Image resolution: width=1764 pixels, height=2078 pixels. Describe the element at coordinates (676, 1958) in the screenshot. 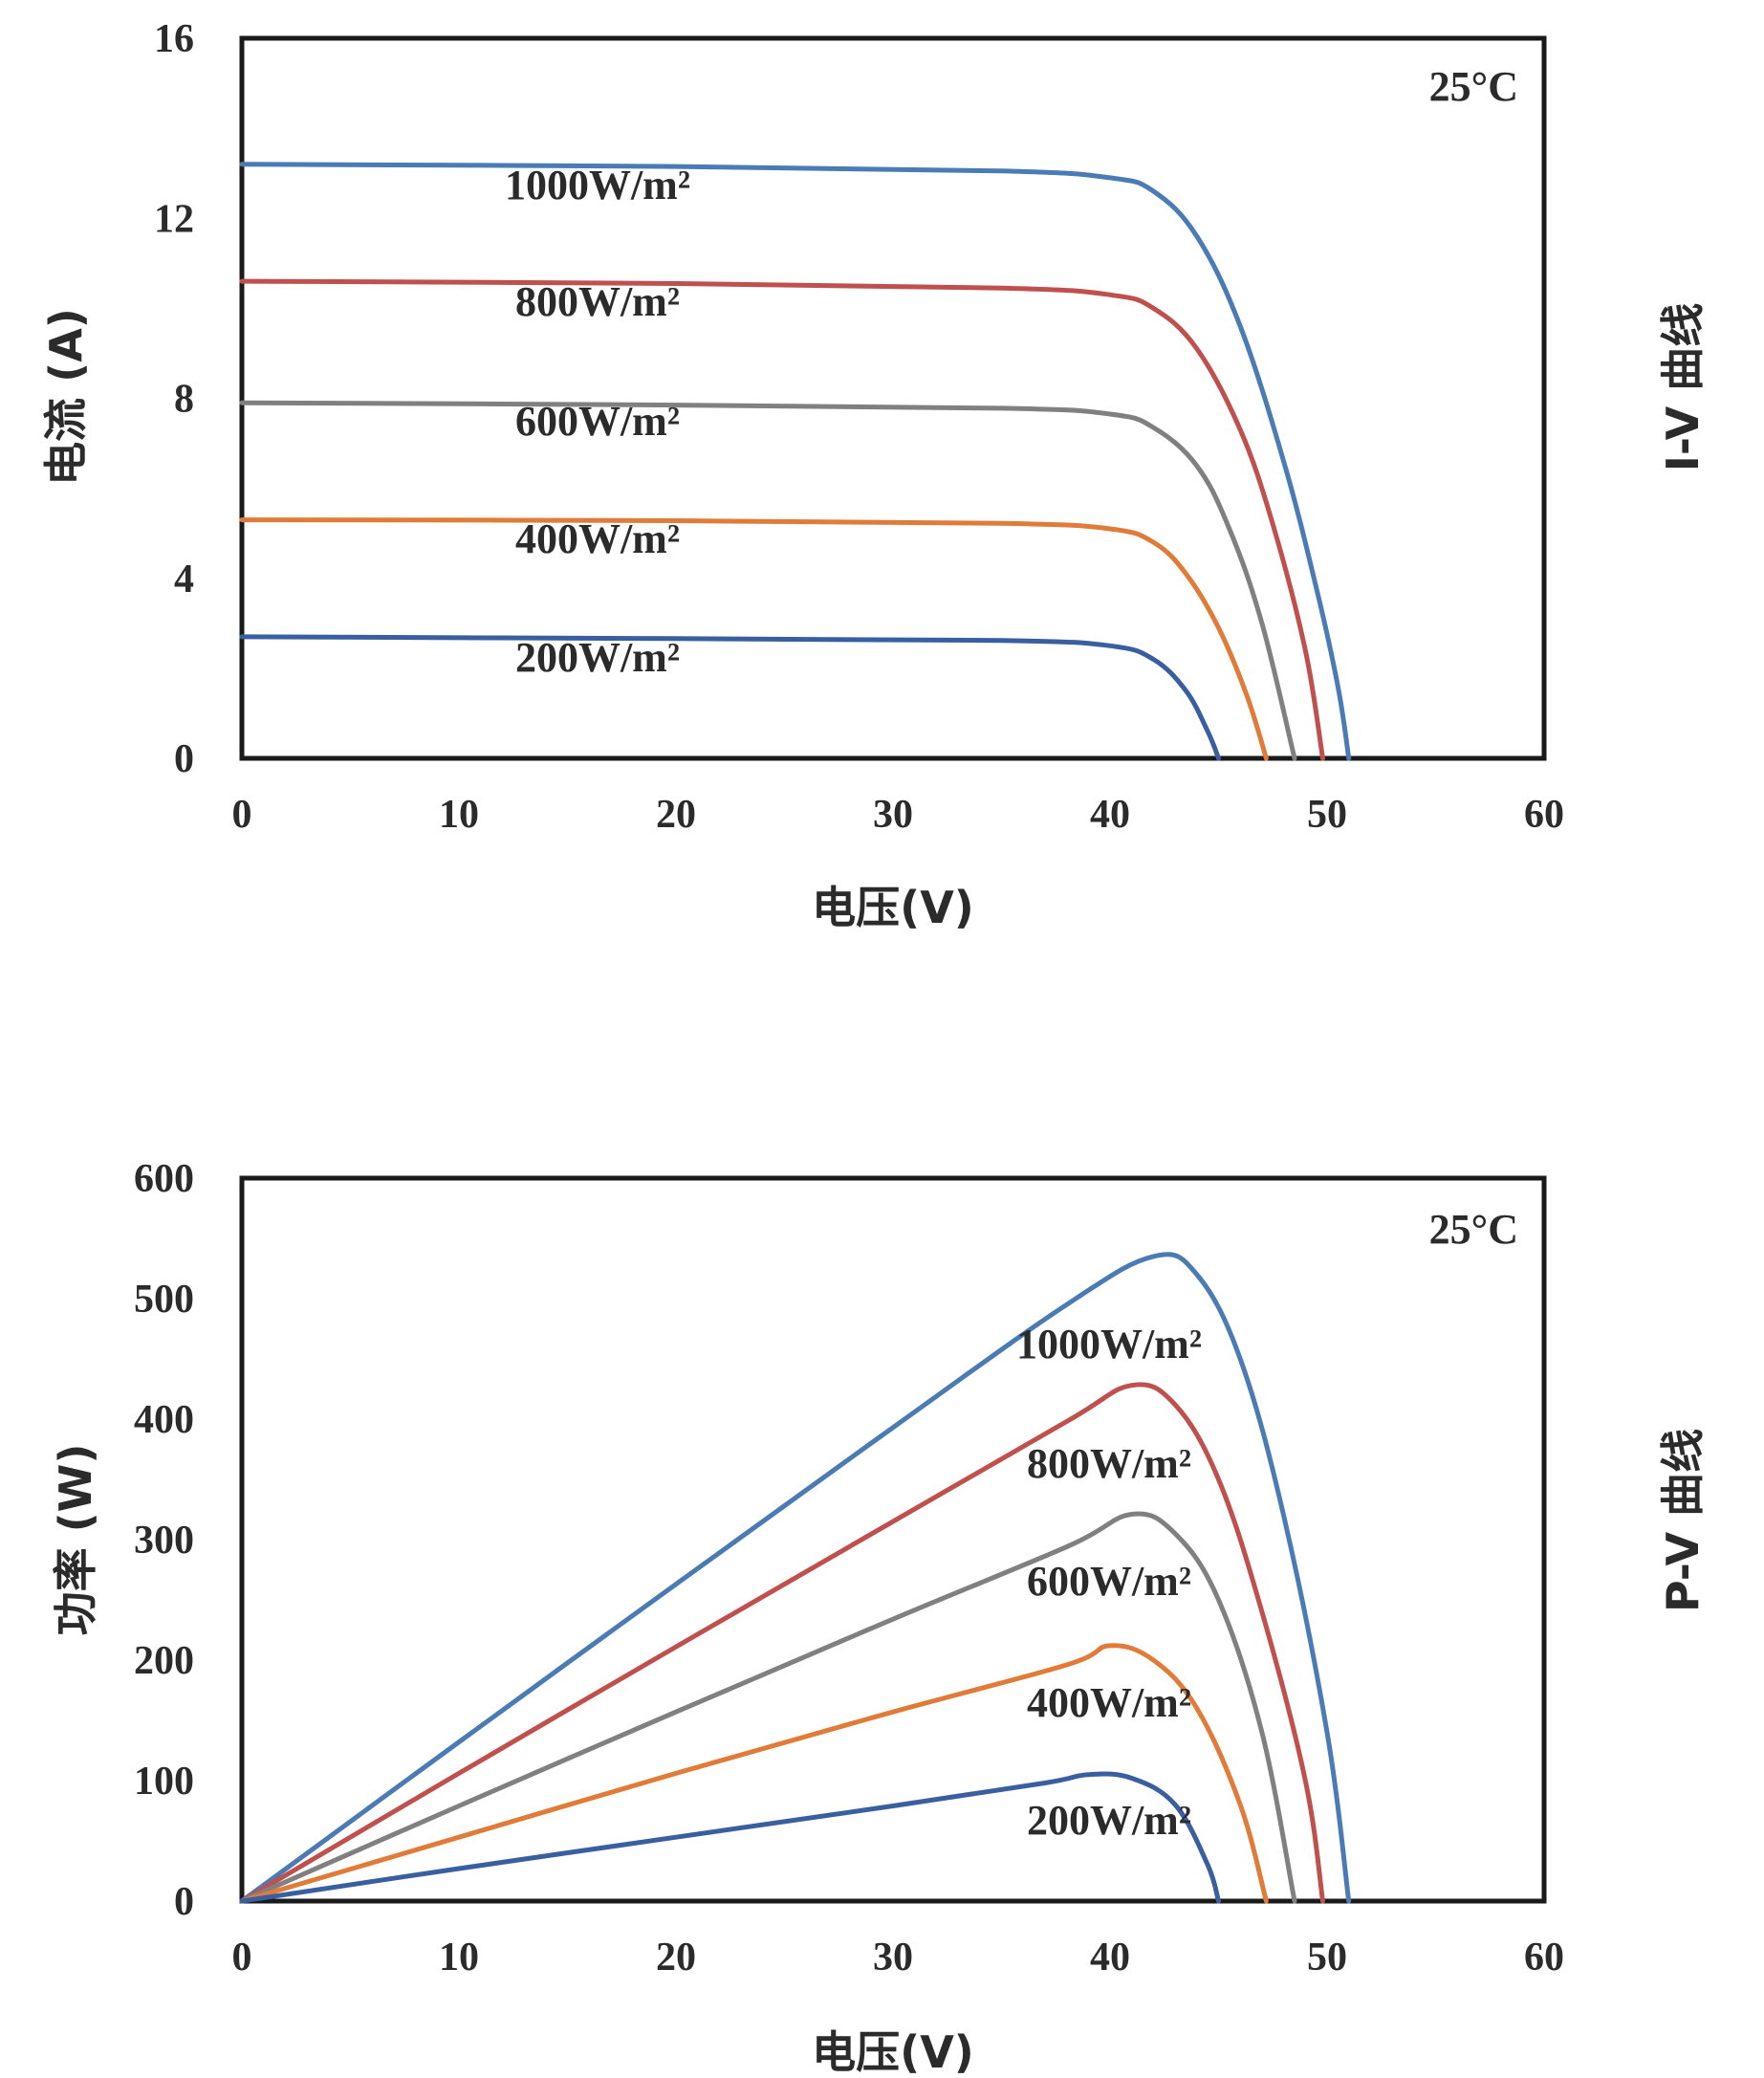

I see `pv-x-tick-label: 20` at that location.